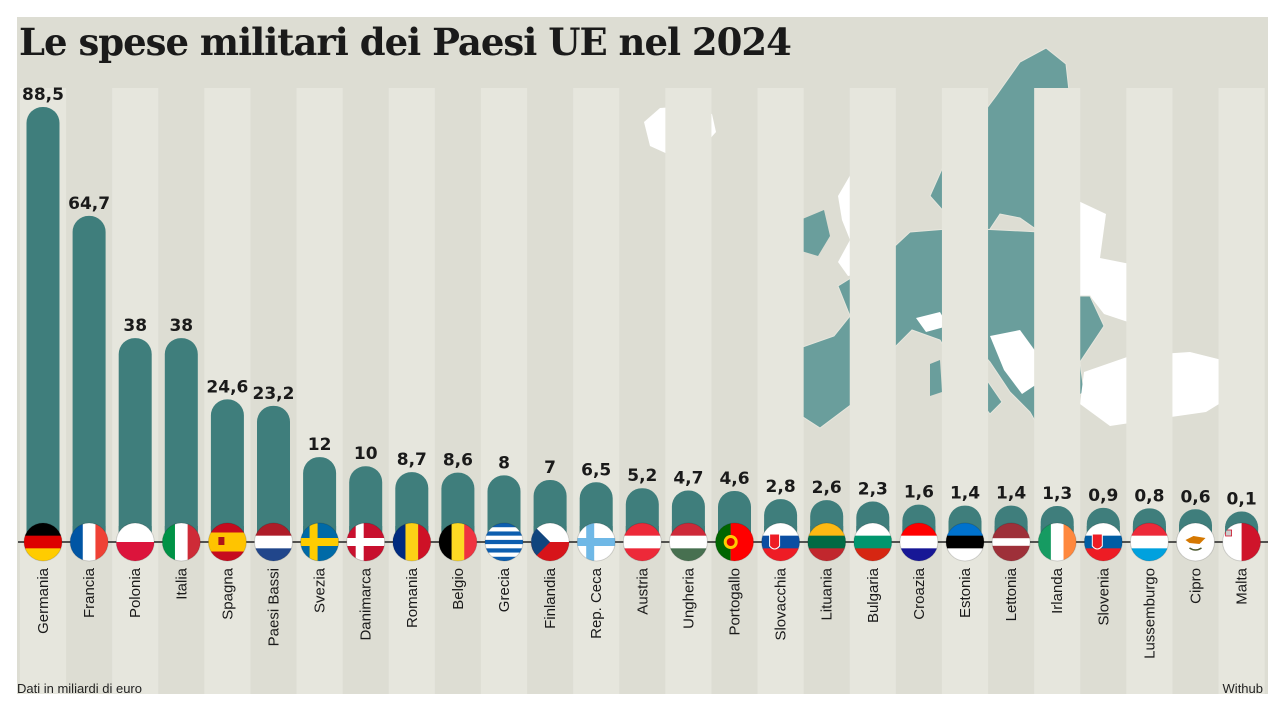  What do you see at coordinates (227, 387) in the screenshot?
I see `value-label: 24,6` at bounding box center [227, 387].